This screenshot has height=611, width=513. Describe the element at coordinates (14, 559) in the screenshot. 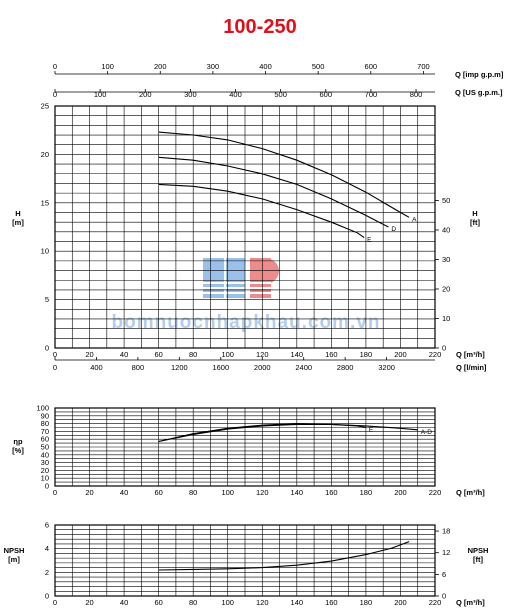

I see `y-axis-label: [m]` at that location.